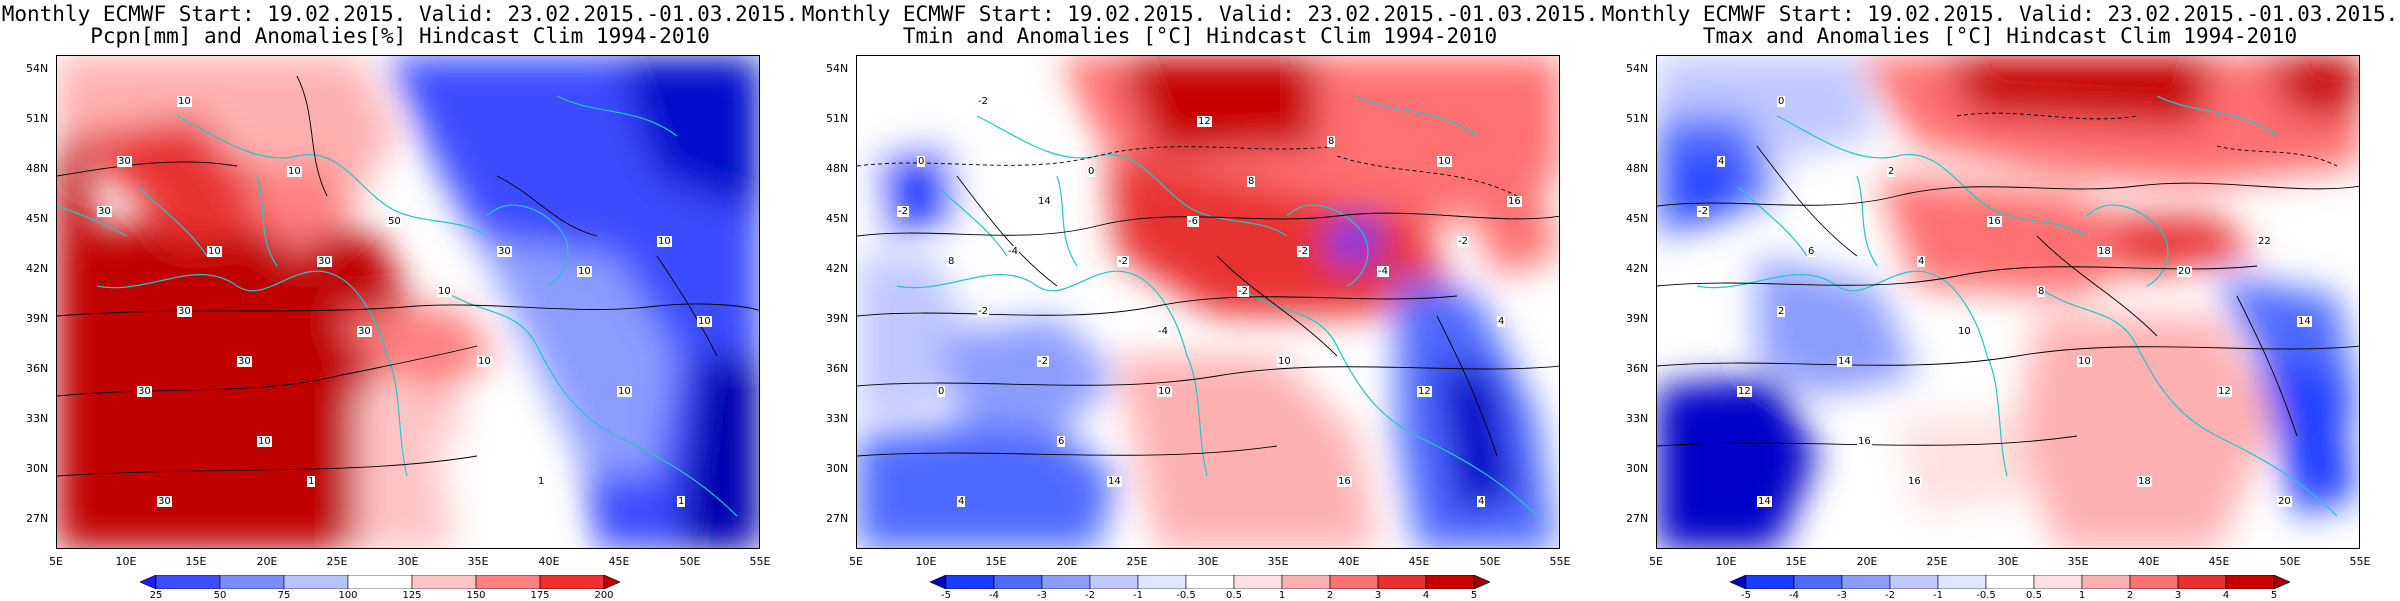 Image resolution: width=2400 pixels, height=601 pixels. I want to click on colorbar-tick-label: 5, so click(2274, 595).